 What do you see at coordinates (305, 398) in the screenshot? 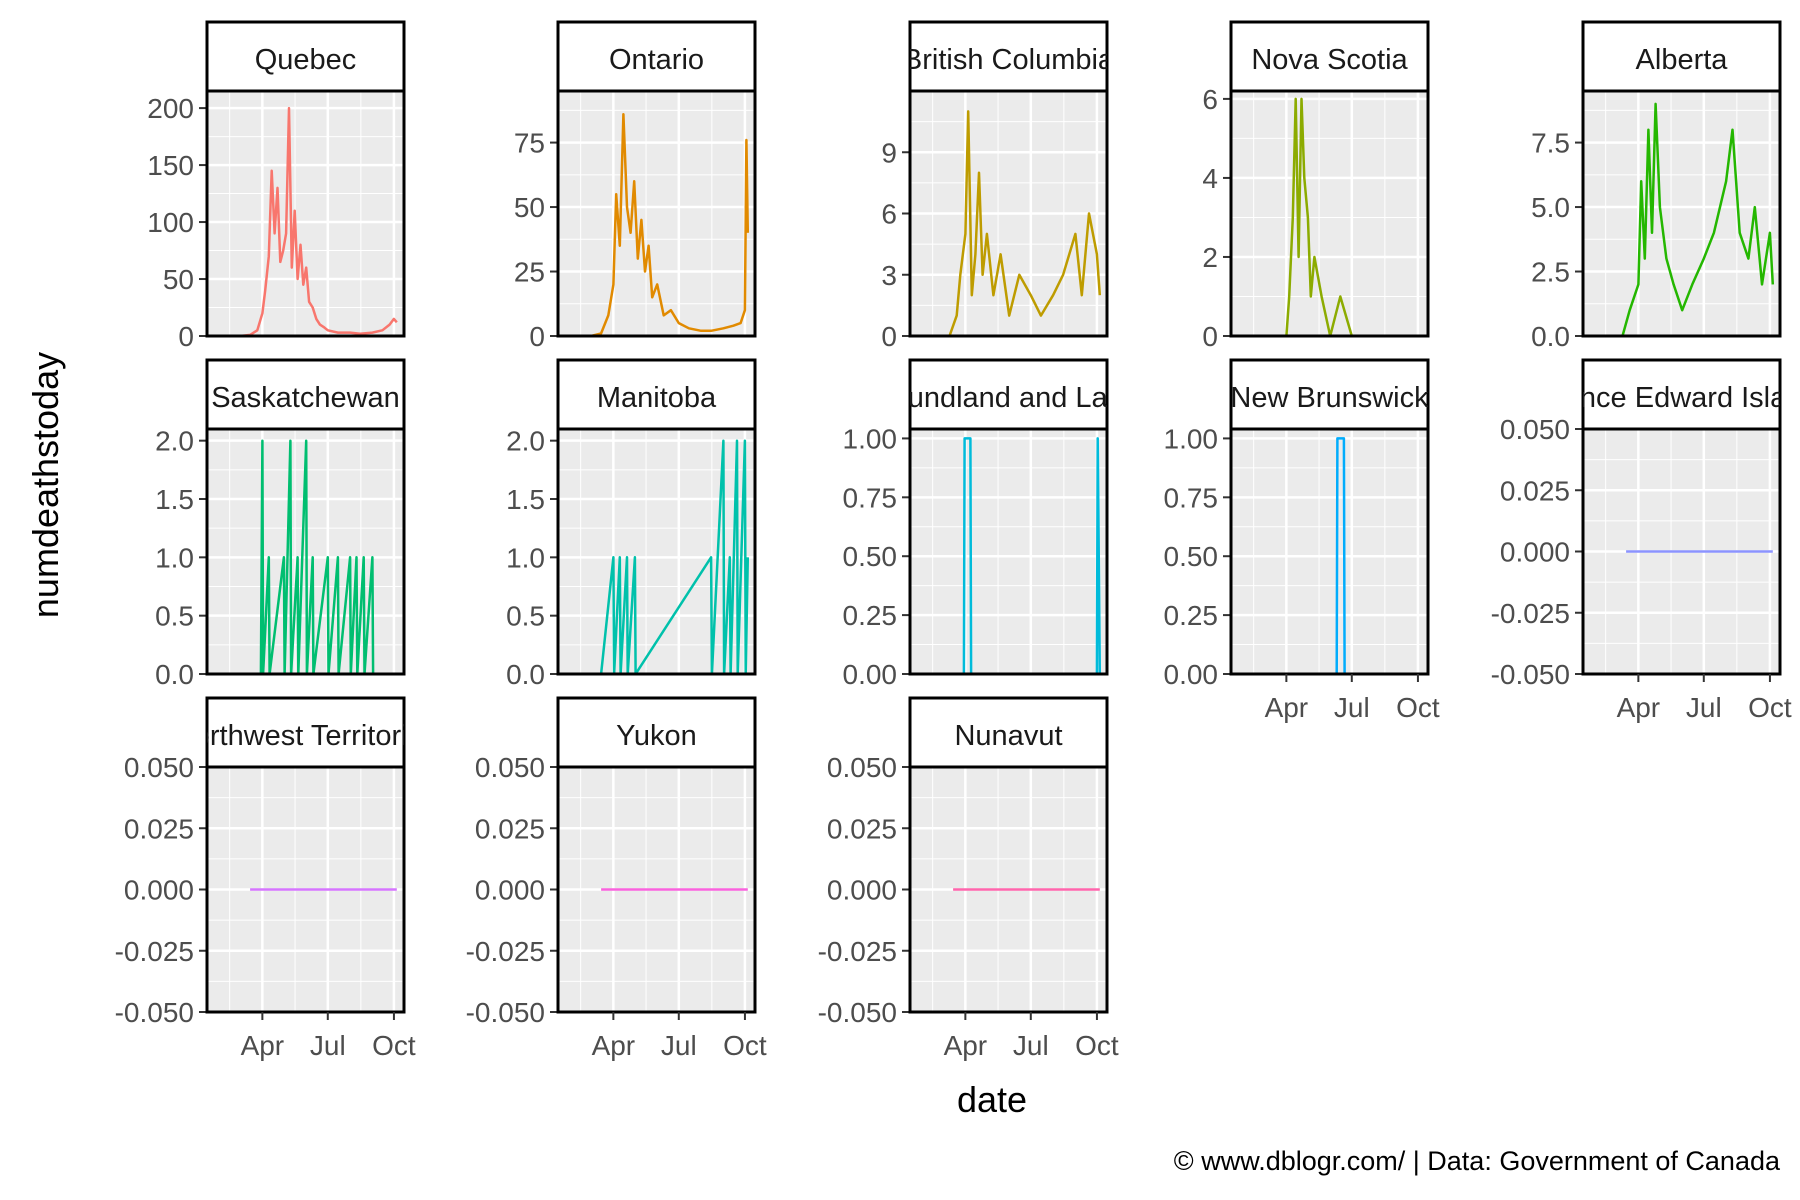
I see `strip-label: Saskatchewan` at bounding box center [305, 398].